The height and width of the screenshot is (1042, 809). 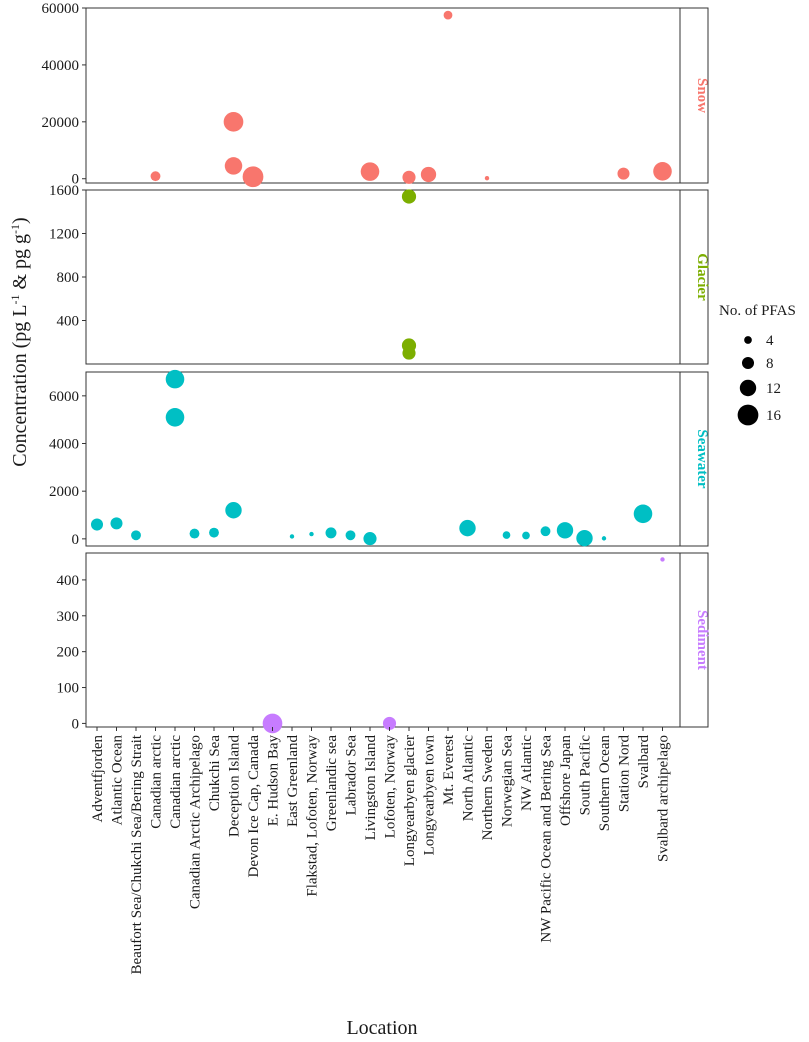 I want to click on x-tick-label: Deception Island, so click(x=235, y=786).